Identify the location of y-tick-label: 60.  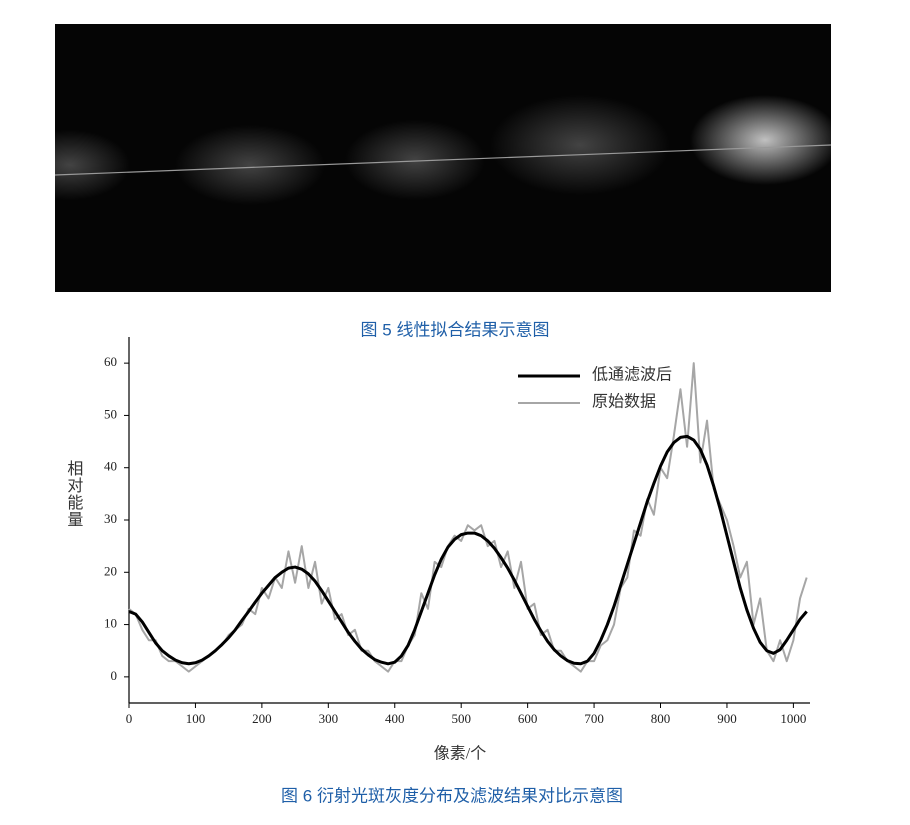
(110, 361).